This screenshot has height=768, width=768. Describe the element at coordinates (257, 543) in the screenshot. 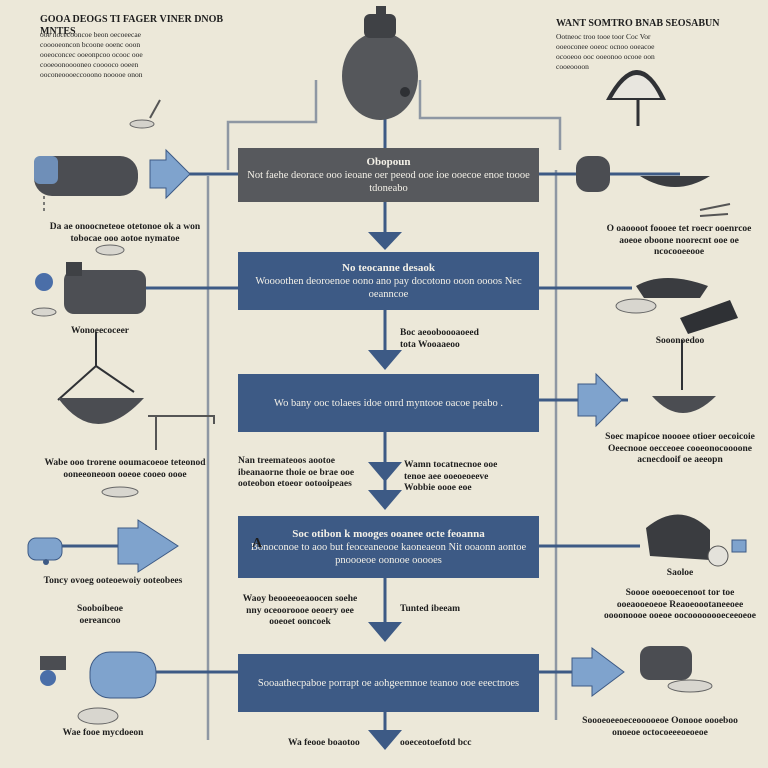

I see `mid-label-4: A` at that location.